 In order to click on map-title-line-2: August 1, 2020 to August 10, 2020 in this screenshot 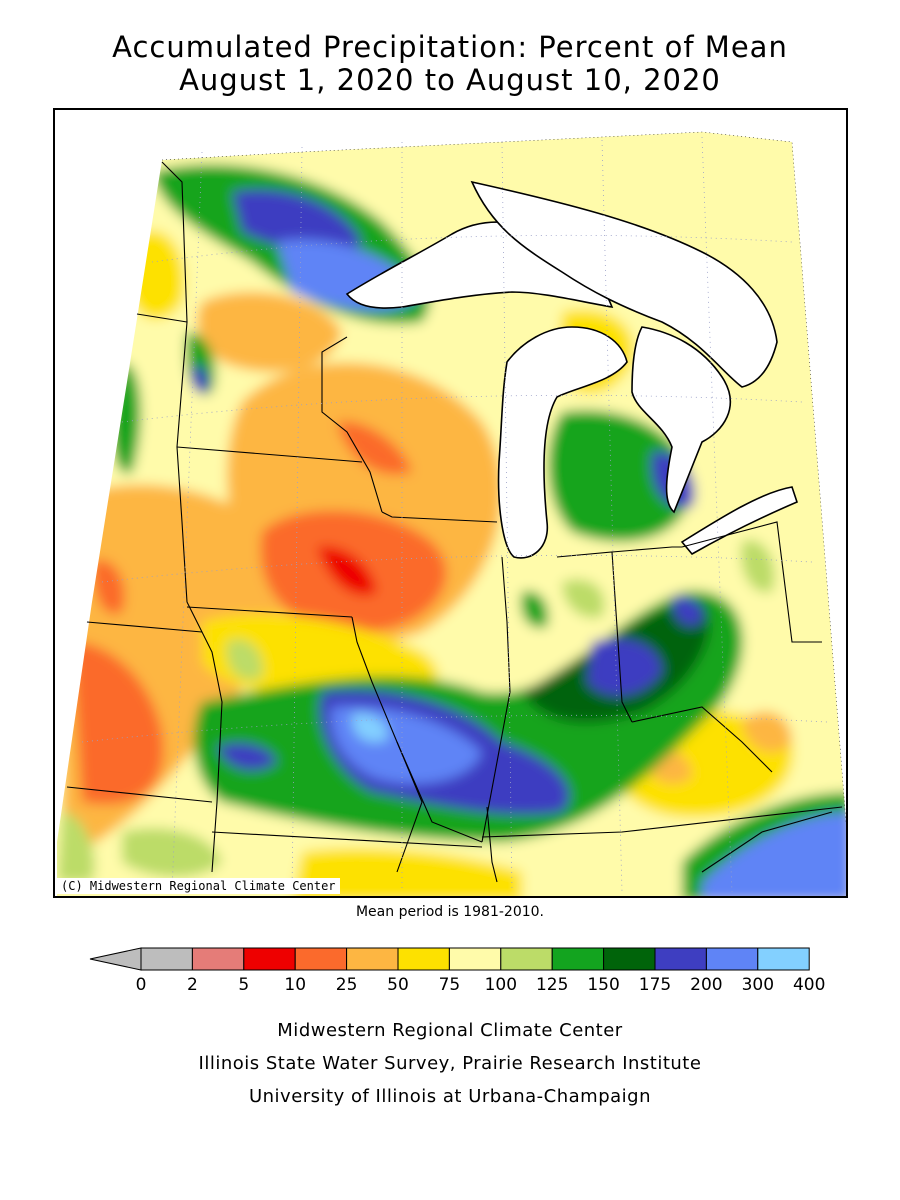, I will do `click(450, 80)`.